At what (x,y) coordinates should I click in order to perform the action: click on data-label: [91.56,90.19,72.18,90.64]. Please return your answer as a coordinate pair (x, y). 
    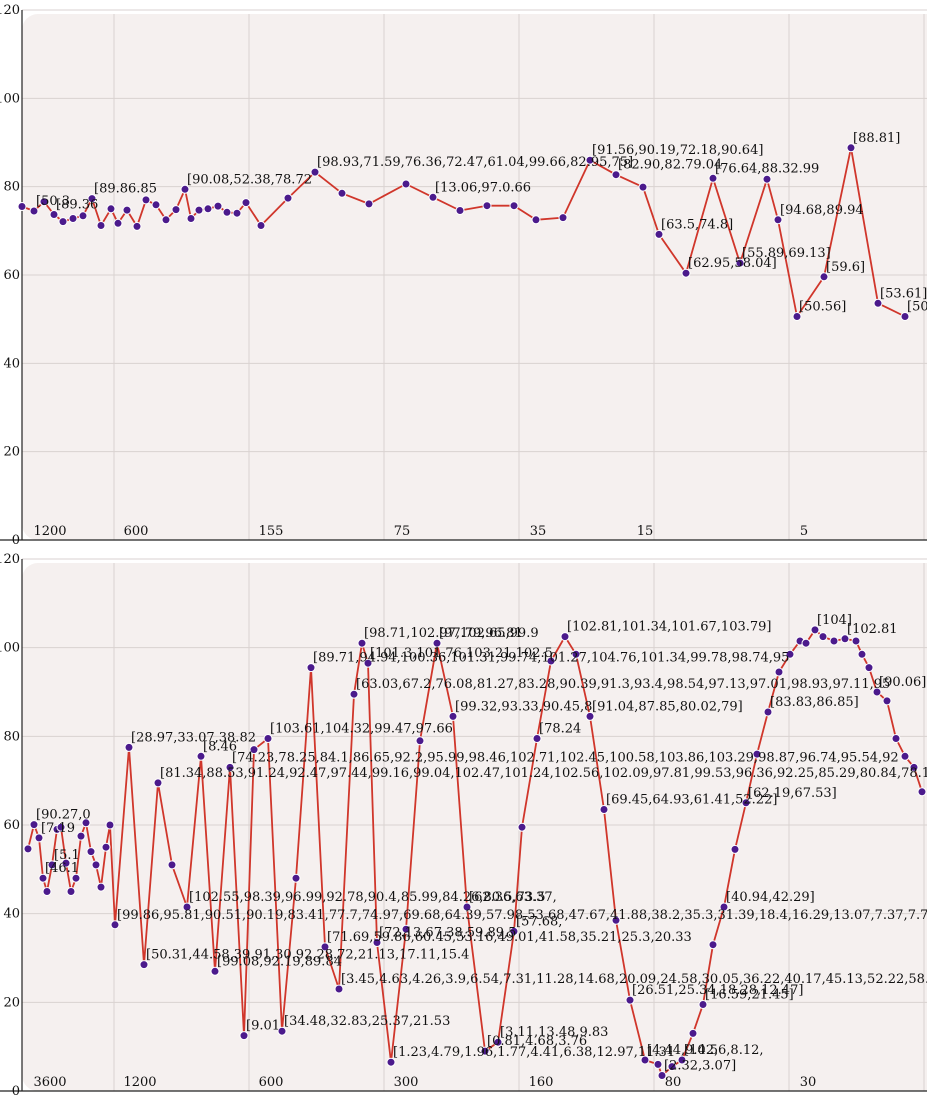
    Looking at the image, I should click on (677, 150).